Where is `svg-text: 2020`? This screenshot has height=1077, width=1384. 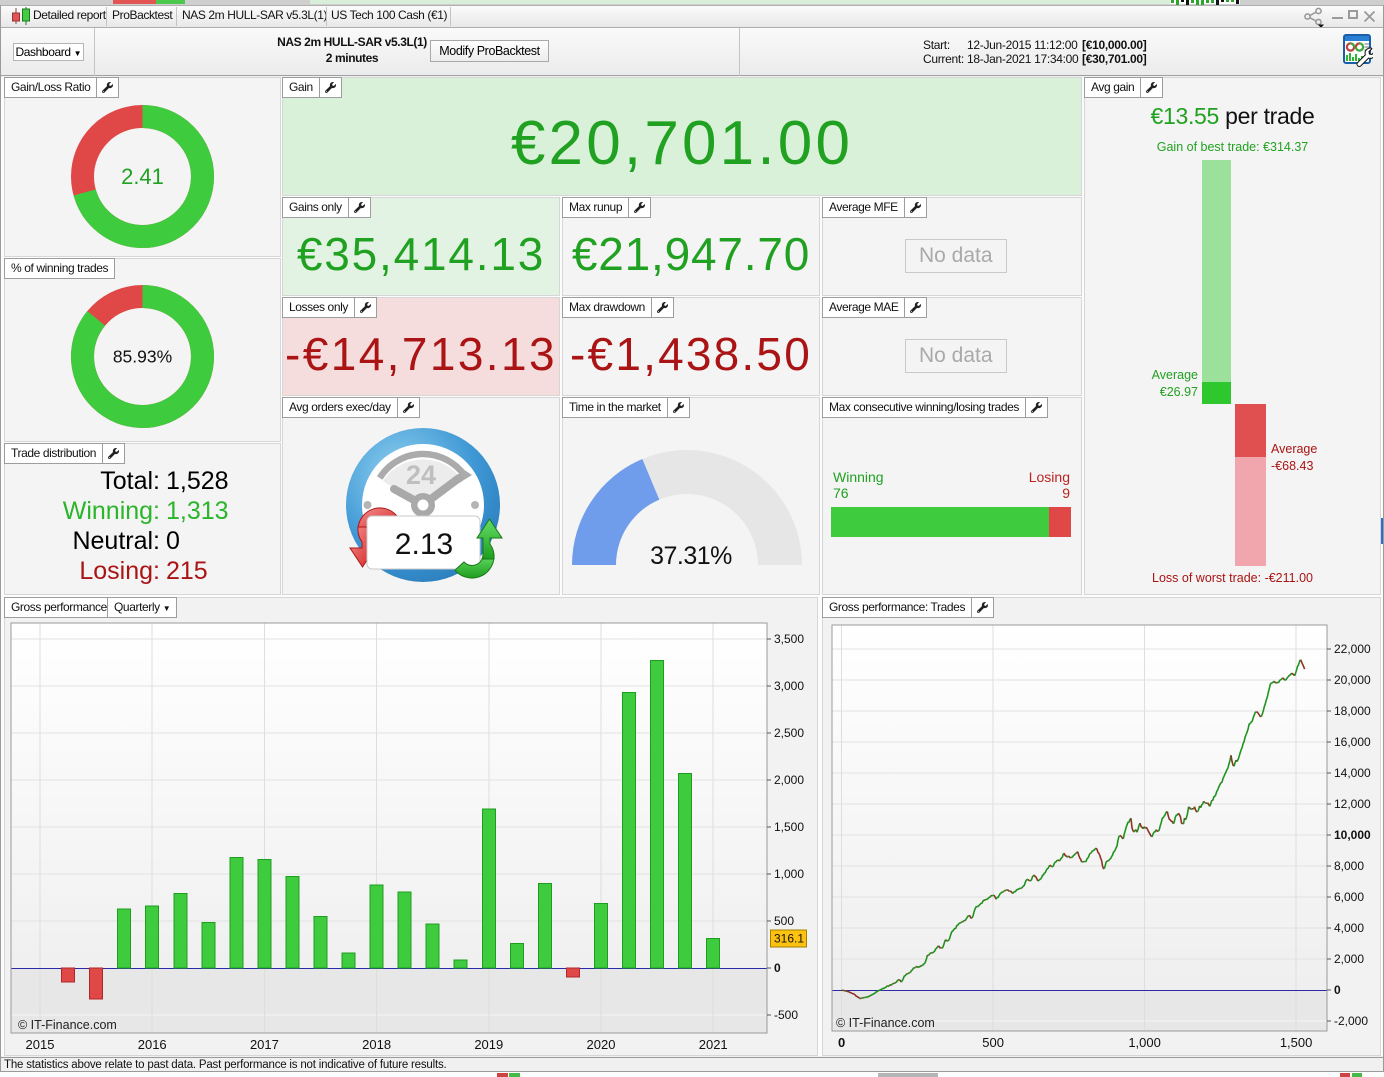
svg-text: 2020 is located at coordinates (601, 1044).